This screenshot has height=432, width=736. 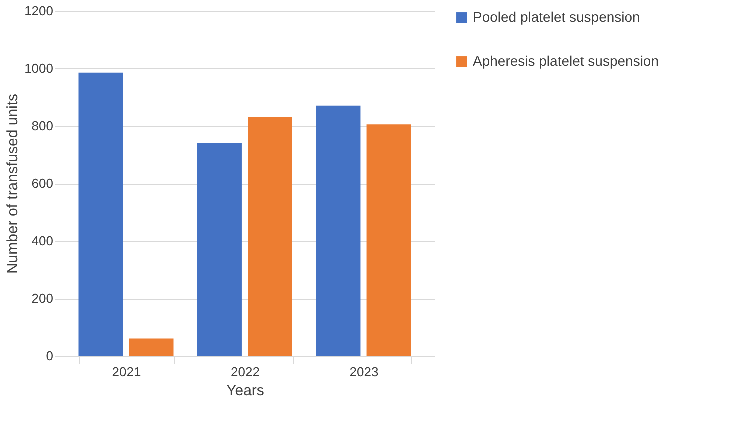 I want to click on y-tick-label: 600, so click(x=43, y=183).